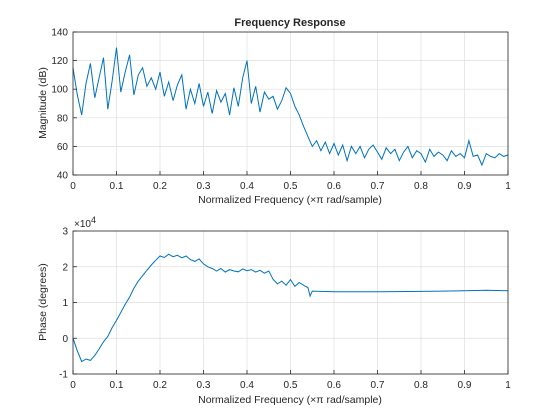  I want to click on magnitude-y-tick-label: 80, so click(63, 118).